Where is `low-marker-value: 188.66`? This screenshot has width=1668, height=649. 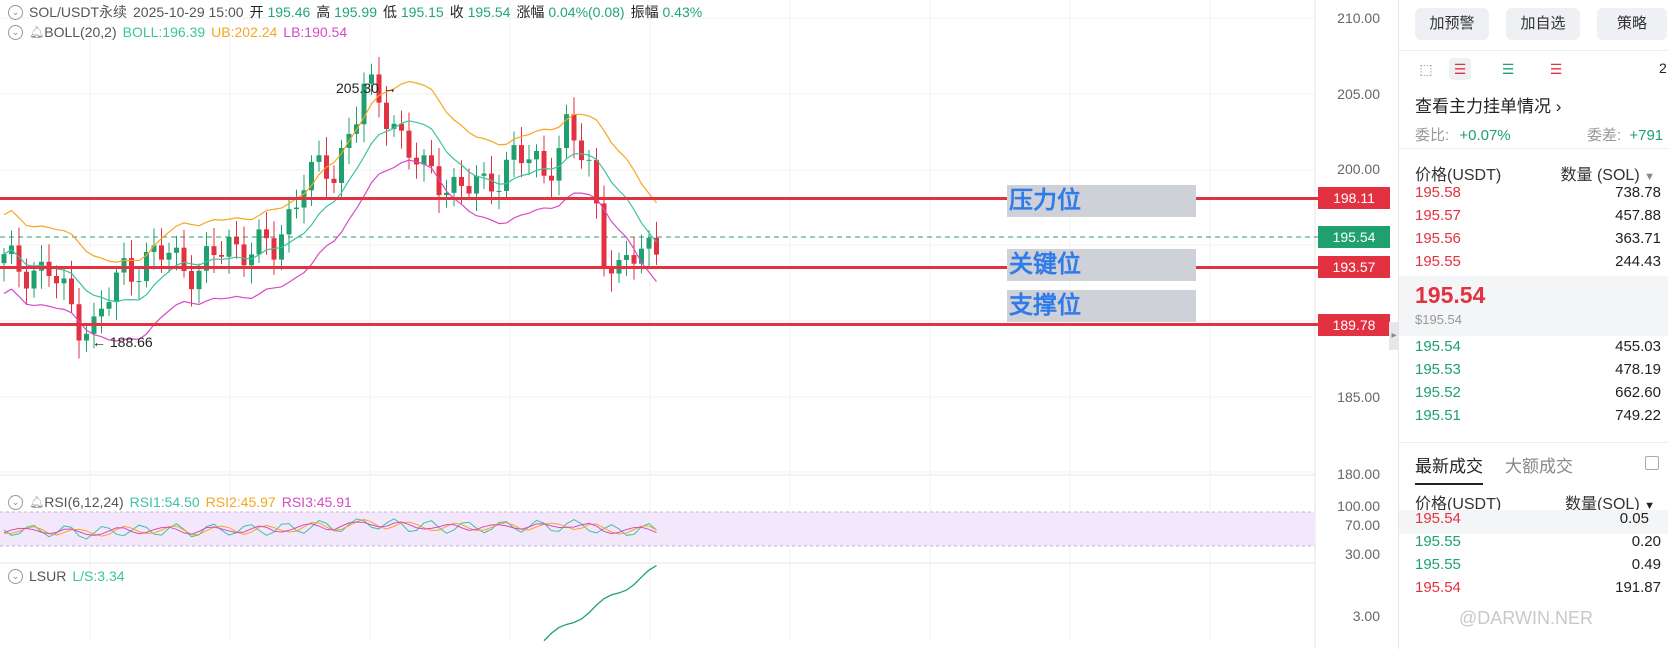 low-marker-value: 188.66 is located at coordinates (131, 342).